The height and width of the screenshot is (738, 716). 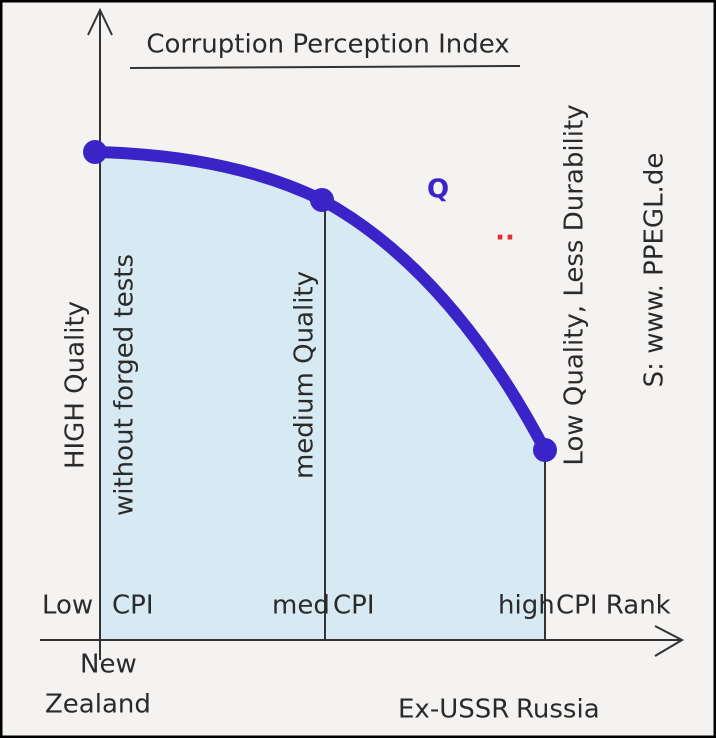 What do you see at coordinates (453, 710) in the screenshot?
I see `place: Ex-USSR` at bounding box center [453, 710].